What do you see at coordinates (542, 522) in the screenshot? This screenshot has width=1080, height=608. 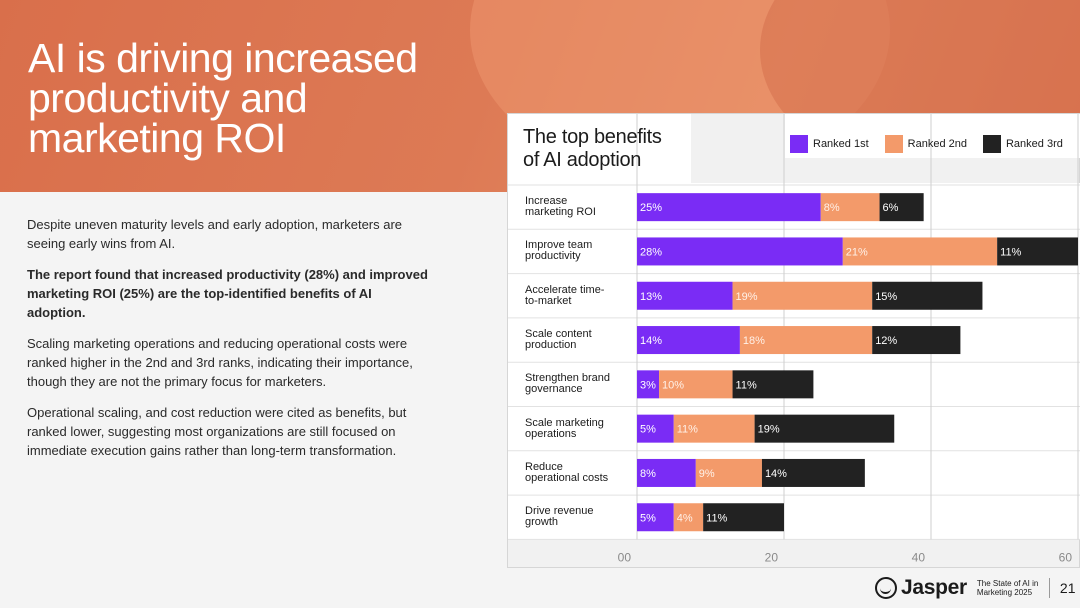 I see `category-label-line: growth` at bounding box center [542, 522].